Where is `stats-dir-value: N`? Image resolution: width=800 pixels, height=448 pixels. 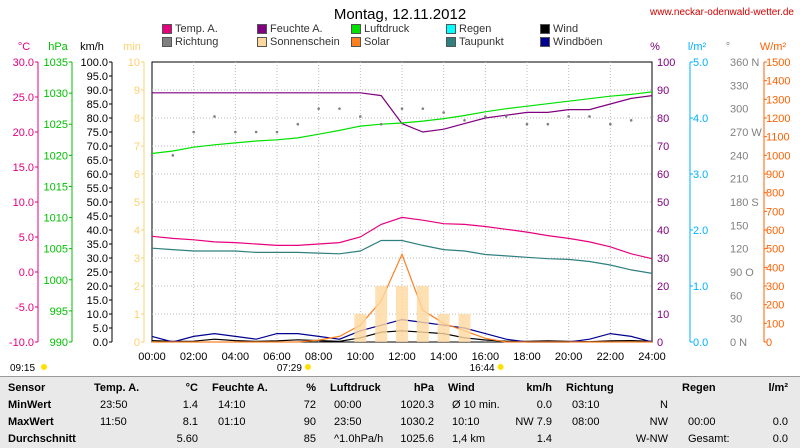 stats-dir-value: N is located at coordinates (664, 405).